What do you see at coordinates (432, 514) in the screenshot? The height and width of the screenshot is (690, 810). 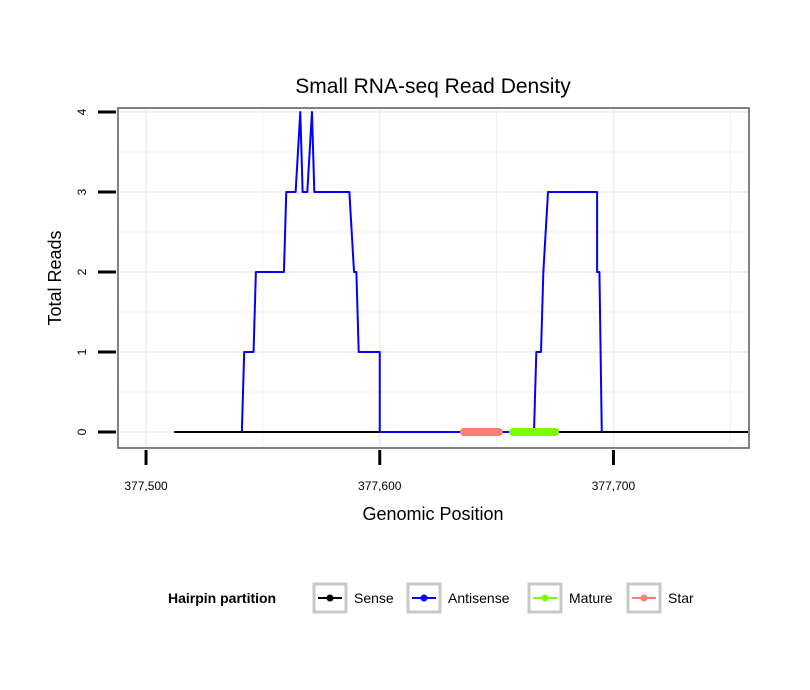 I see `x-axis-title: Genomic Position` at bounding box center [432, 514].